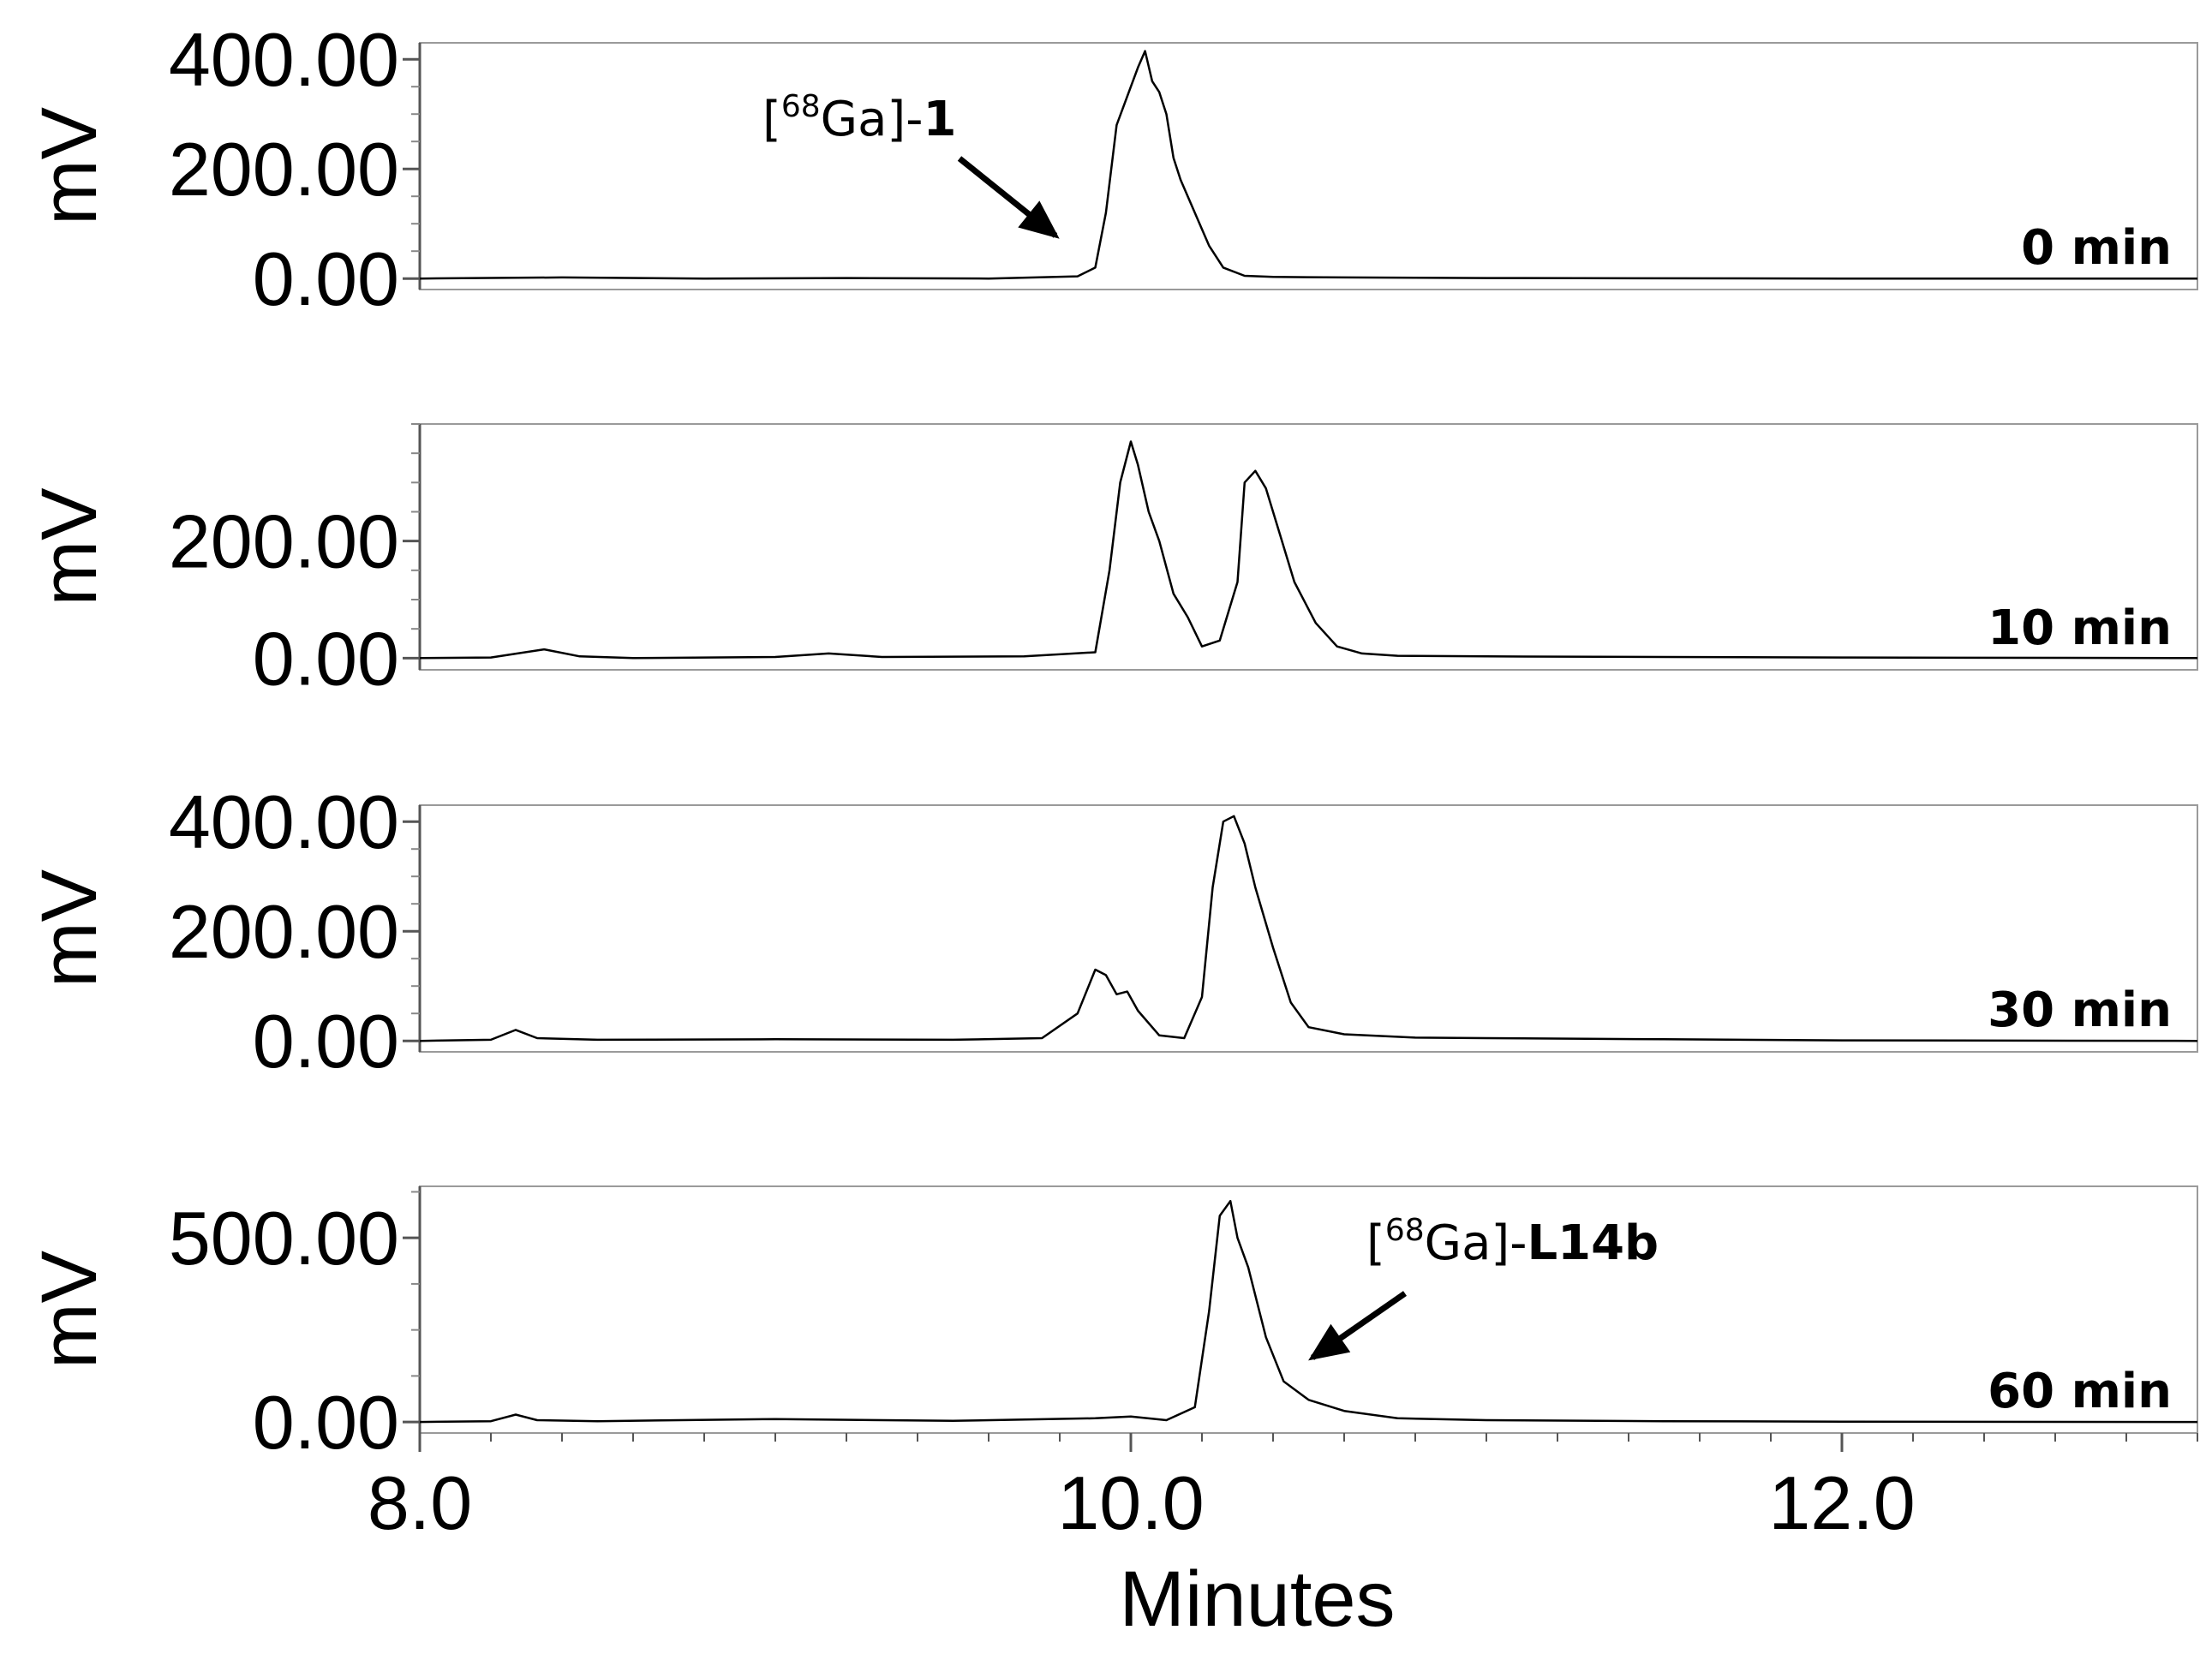 The width and height of the screenshot is (2212, 1654). What do you see at coordinates (2080, 1391) in the screenshot?
I see `panel-time-label: 60 min` at bounding box center [2080, 1391].